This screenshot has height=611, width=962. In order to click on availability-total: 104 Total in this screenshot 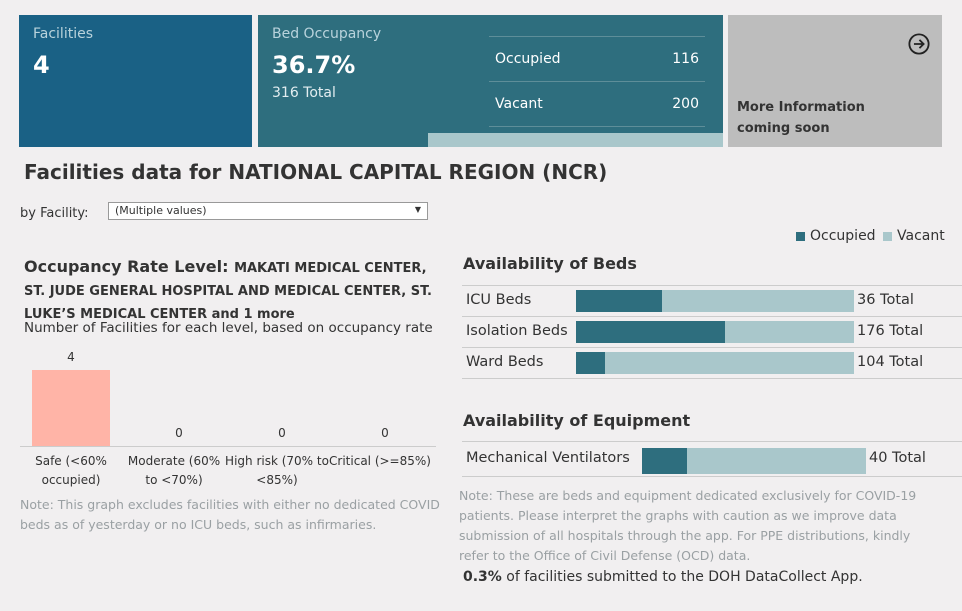, I will do `click(890, 361)`.